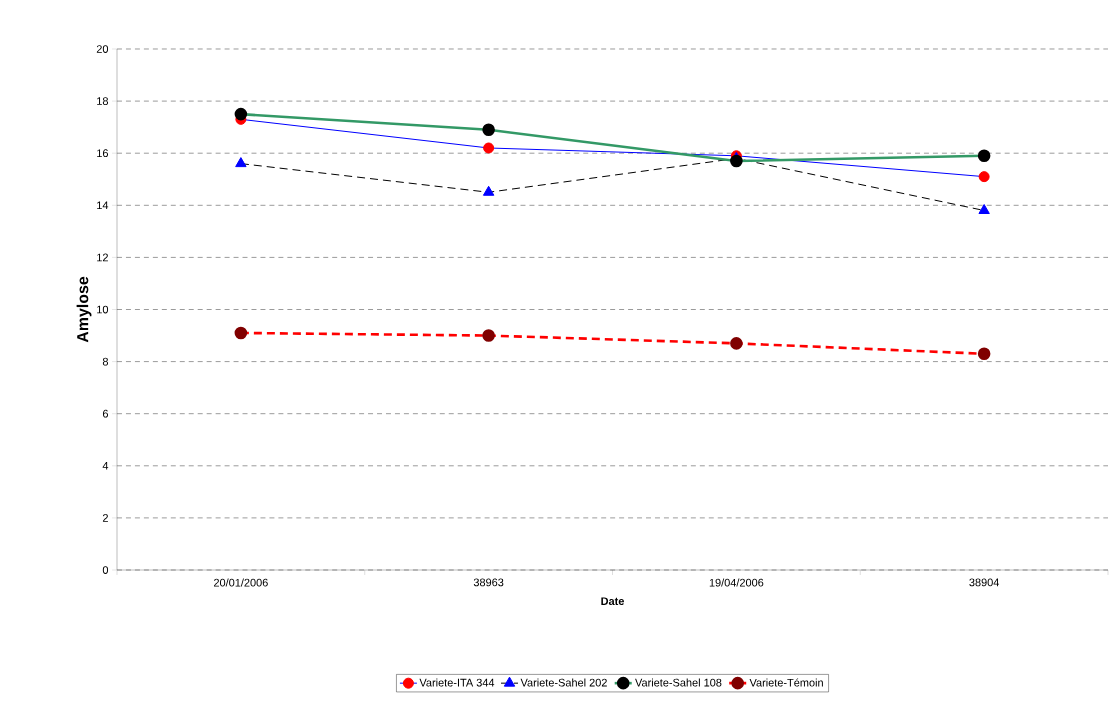 Image resolution: width=1113 pixels, height=702 pixels. I want to click on y-axis-title: Amylose, so click(84, 309).